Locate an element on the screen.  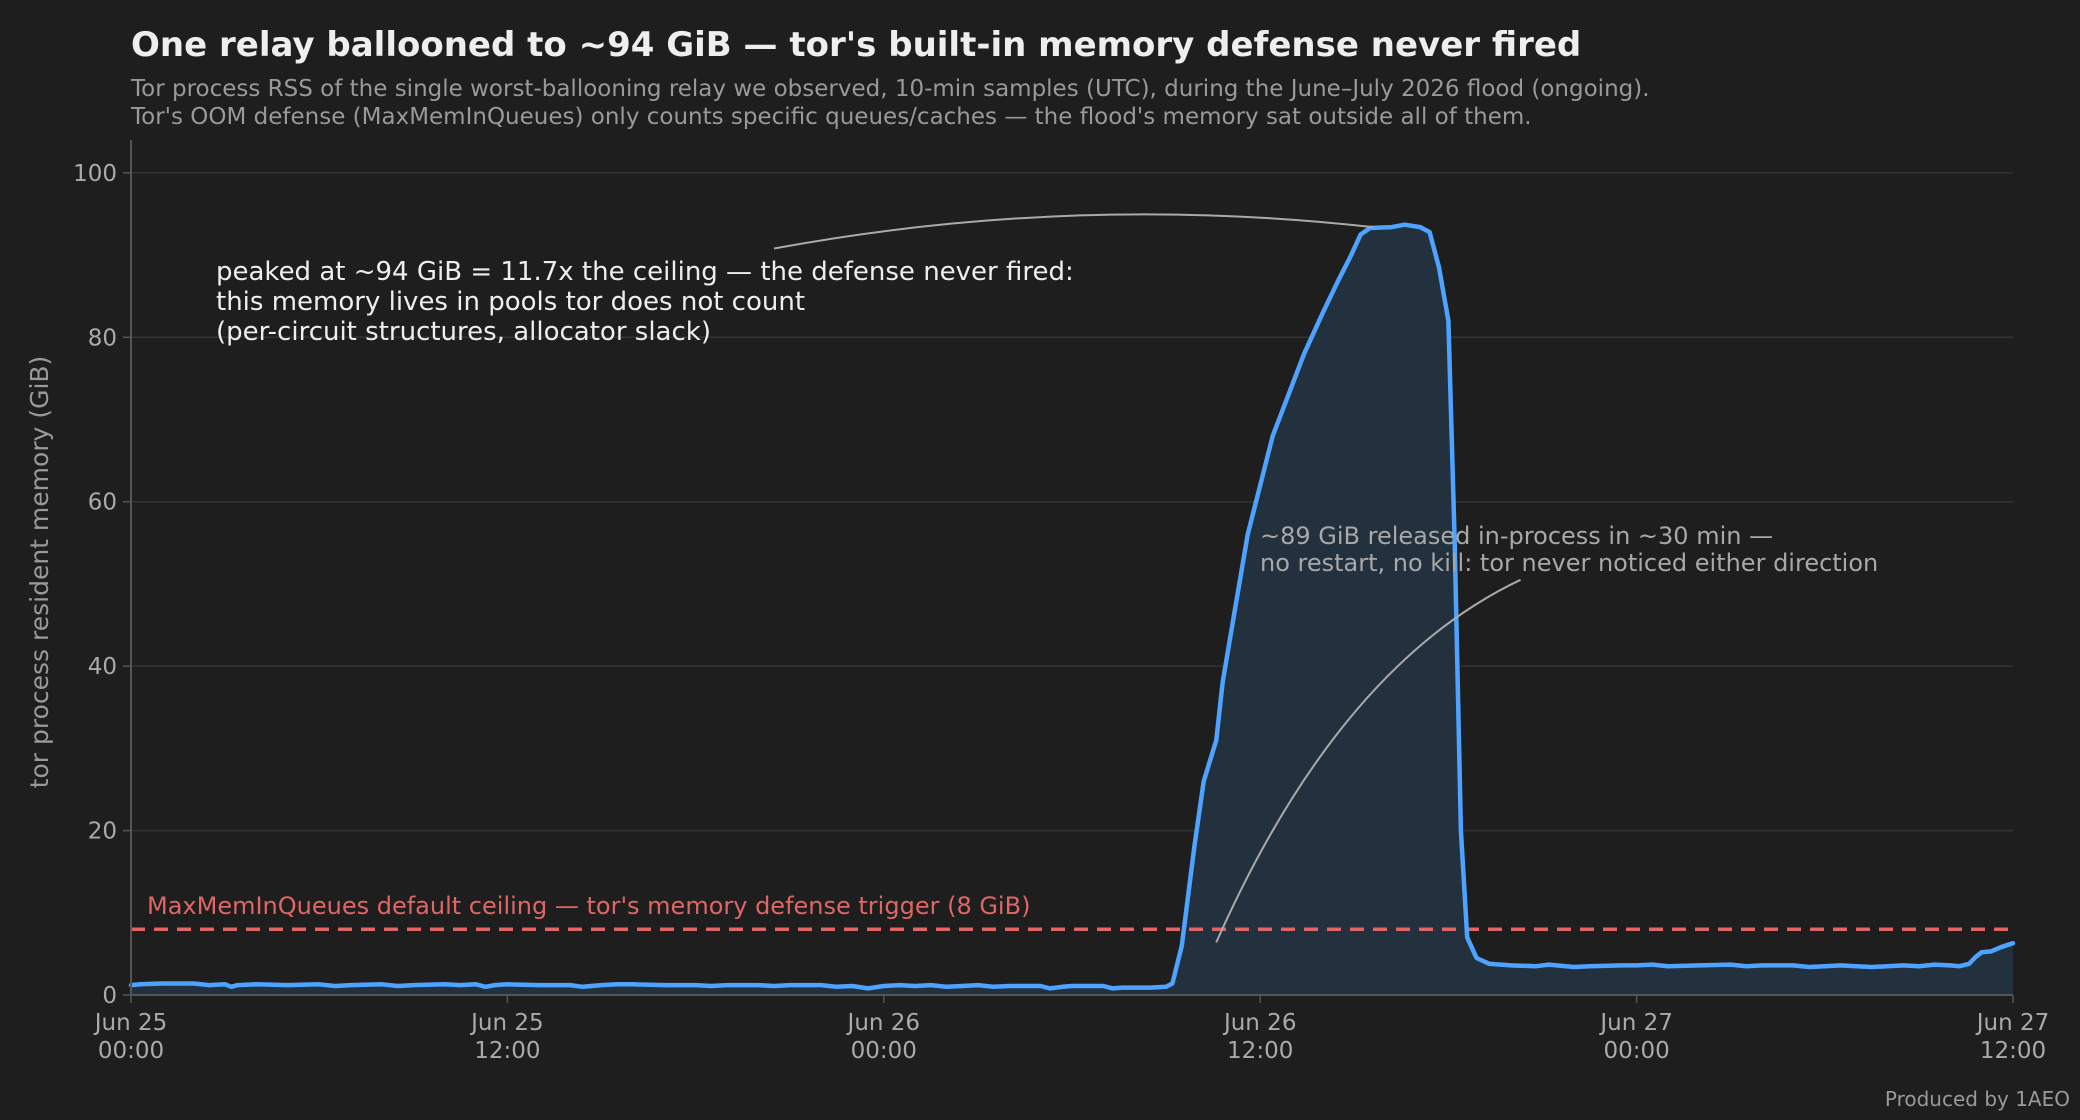
y-tick-label: 20 is located at coordinates (102, 832).